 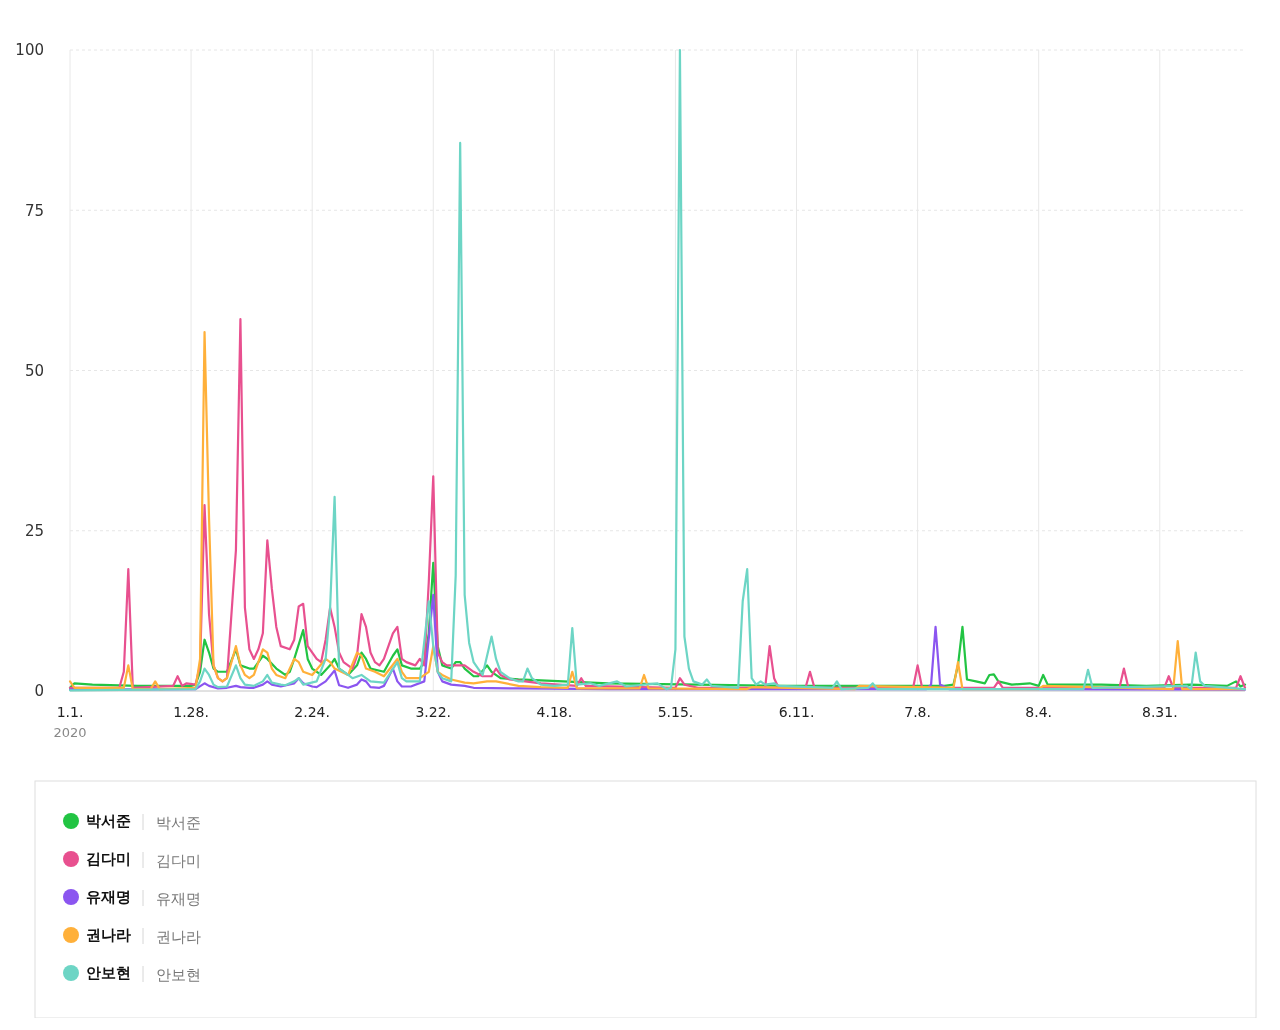 What do you see at coordinates (108, 821) in the screenshot?
I see `legend-label: 박서준` at bounding box center [108, 821].